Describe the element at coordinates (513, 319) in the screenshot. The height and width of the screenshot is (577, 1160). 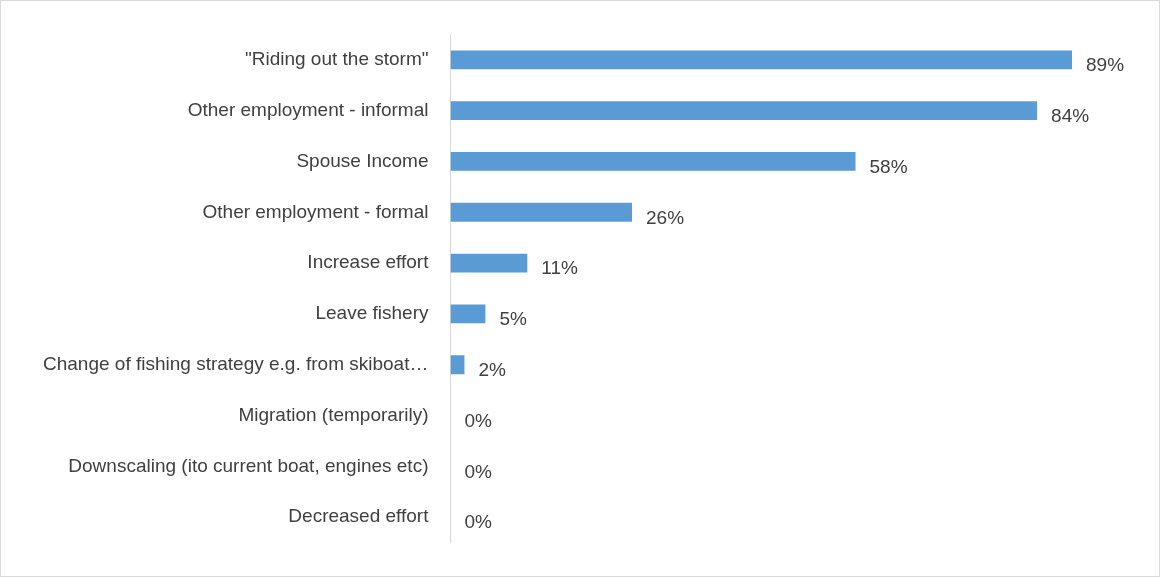
I see `data-label: 5%` at that location.